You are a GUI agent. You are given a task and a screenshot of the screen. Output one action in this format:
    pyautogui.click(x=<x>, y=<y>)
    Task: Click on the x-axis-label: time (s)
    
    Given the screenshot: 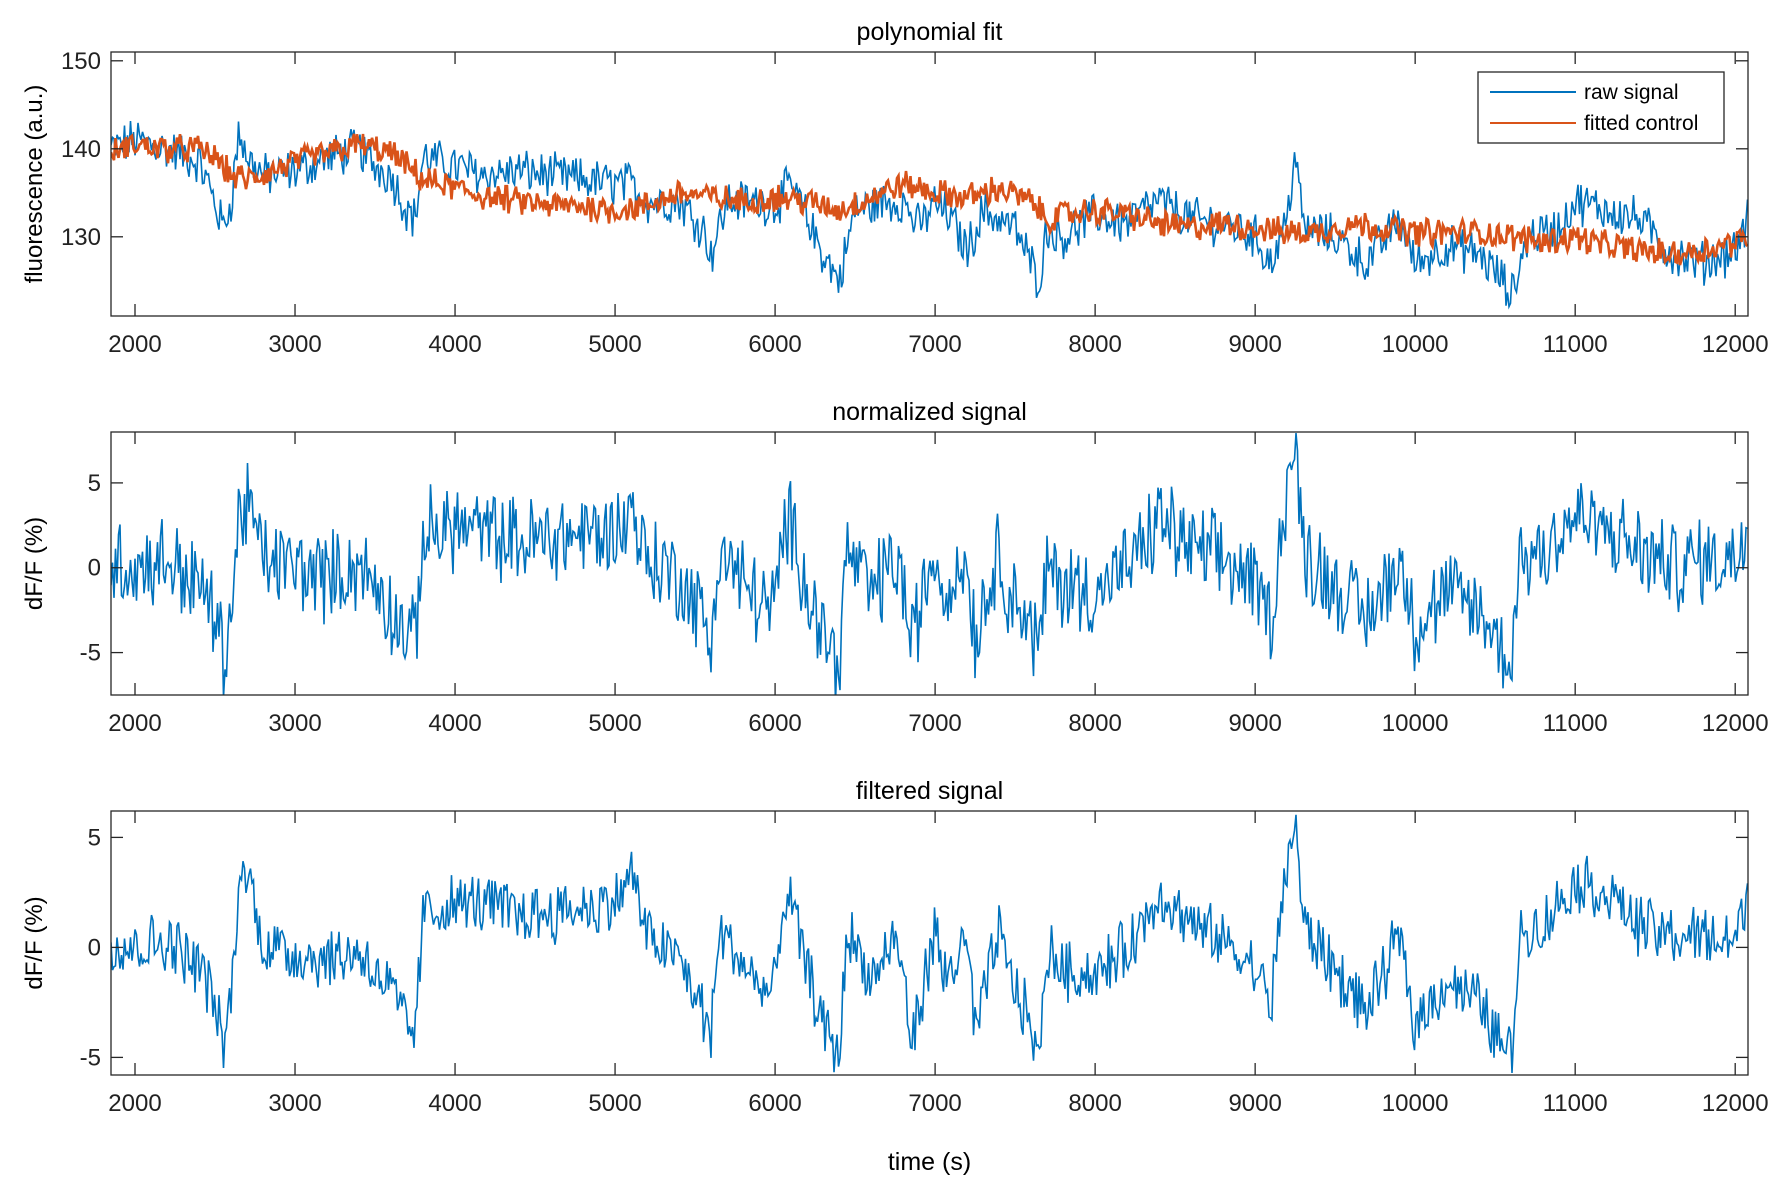 What is the action you would take?
    pyautogui.click(x=929, y=1162)
    